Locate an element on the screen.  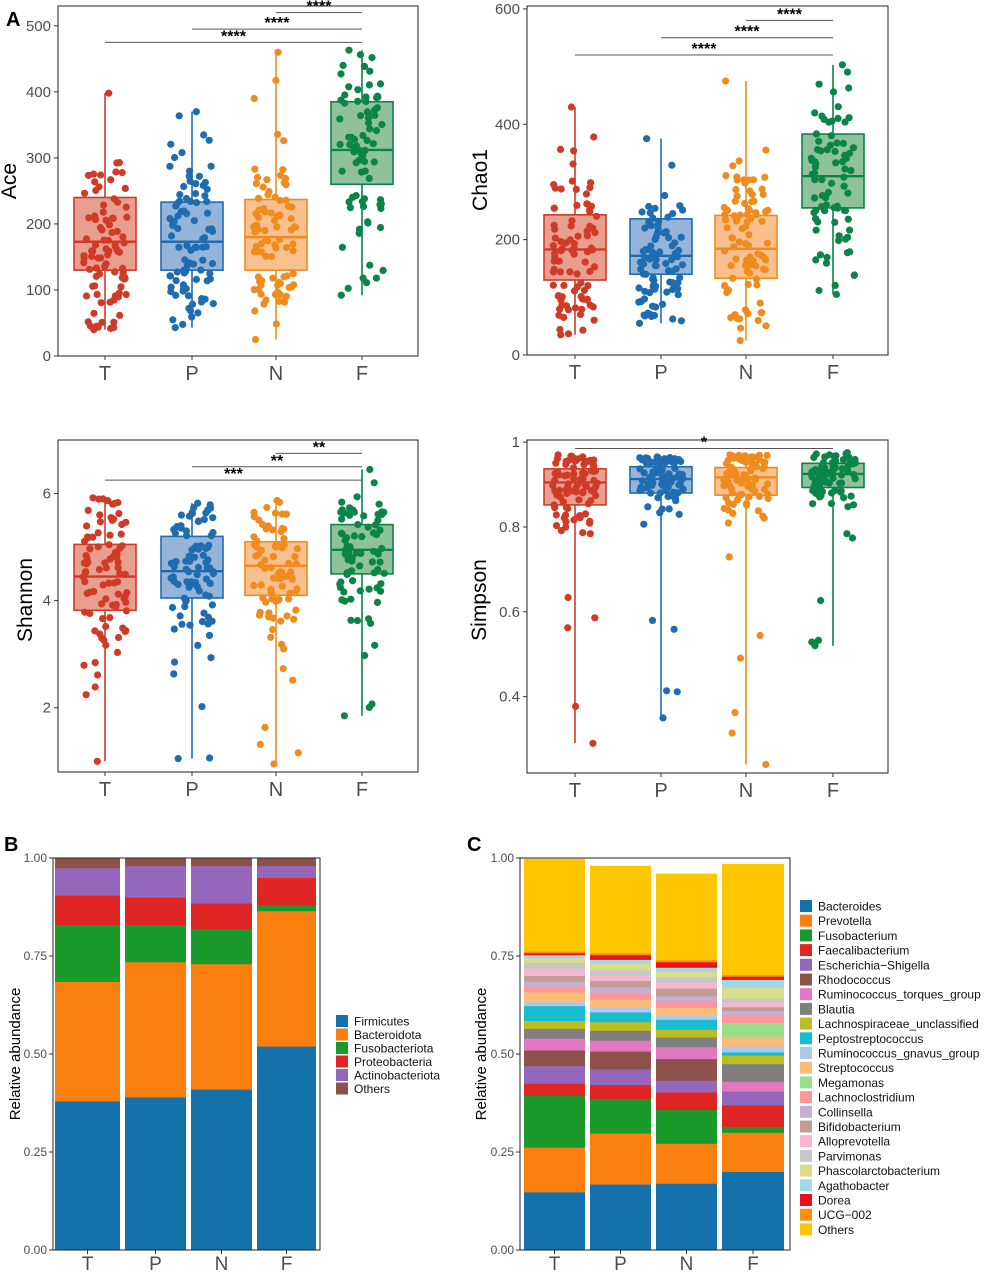
legend-label: Dorea is located at coordinates (834, 1201).